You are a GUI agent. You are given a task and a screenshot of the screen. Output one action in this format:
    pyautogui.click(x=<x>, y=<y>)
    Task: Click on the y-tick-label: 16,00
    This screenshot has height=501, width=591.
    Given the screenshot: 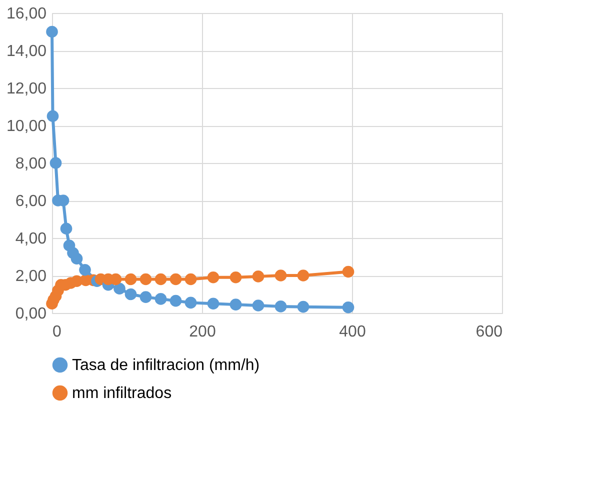 What is the action you would take?
    pyautogui.click(x=26, y=14)
    